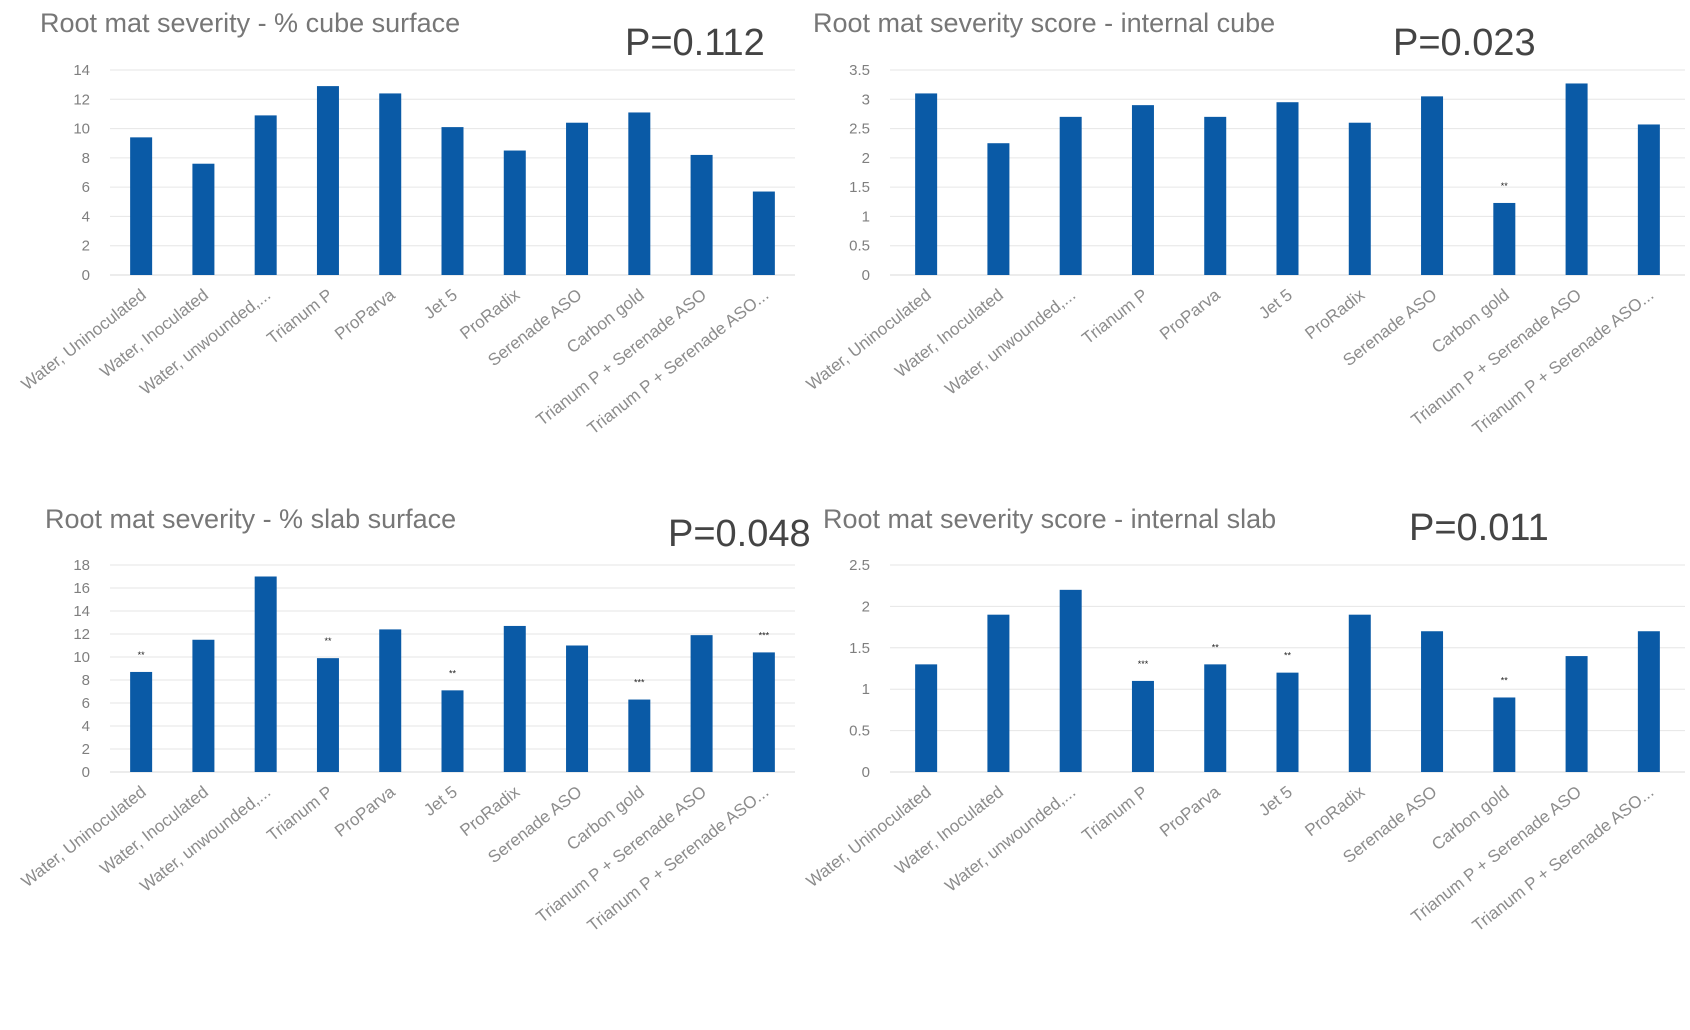  I want to click on y-tick-label: 16, so click(81, 588).